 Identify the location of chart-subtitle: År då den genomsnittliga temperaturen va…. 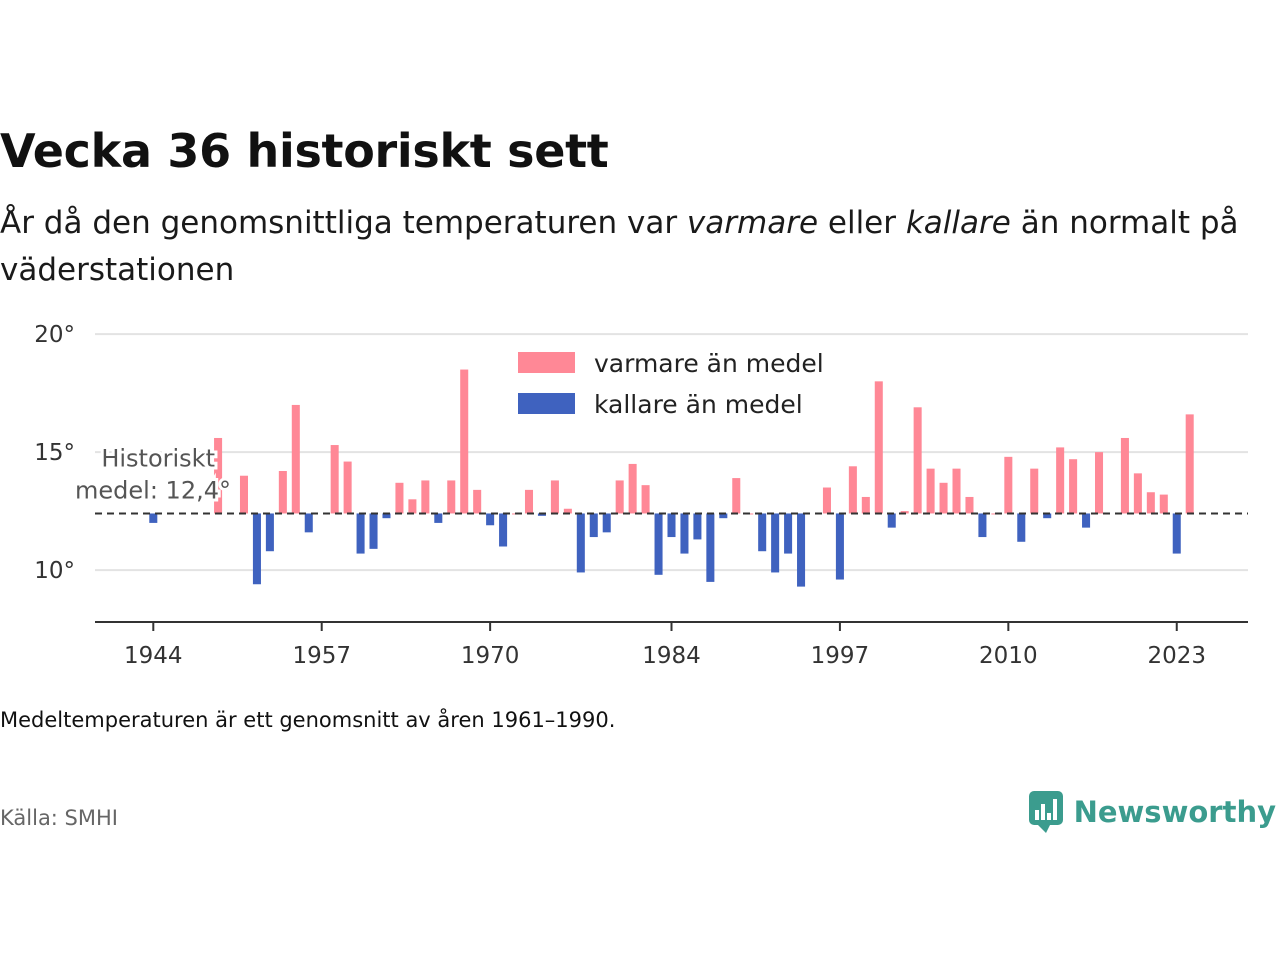
(620, 247).